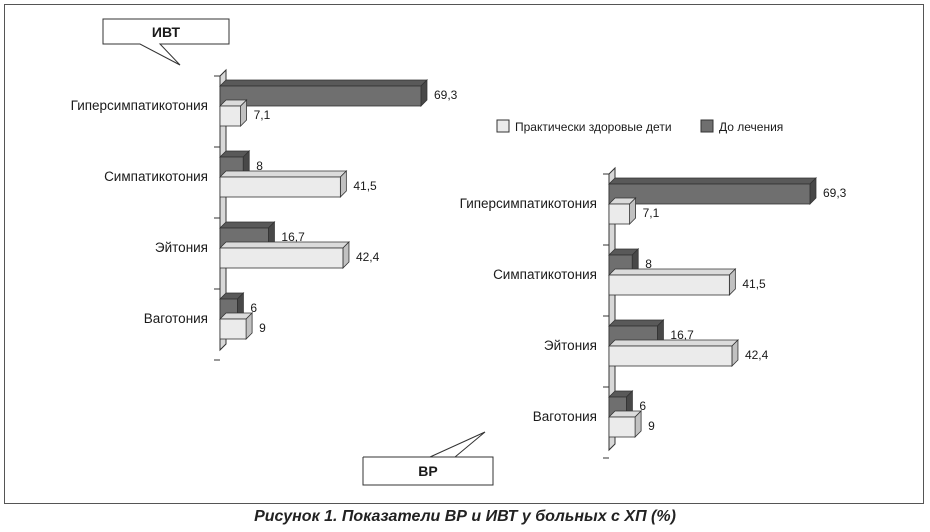  I want to click on legend-label-before-treatment: До лечения, so click(751, 127).